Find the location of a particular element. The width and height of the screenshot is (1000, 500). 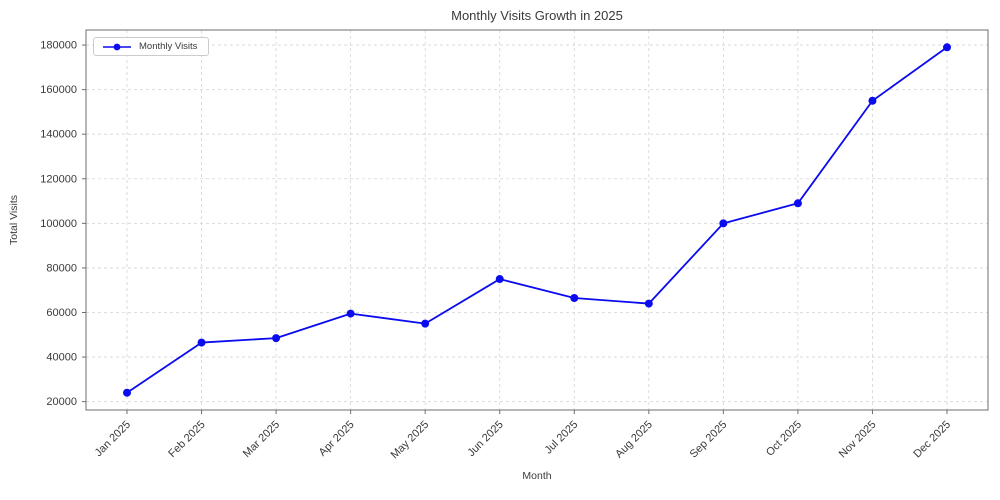

x-tick-label: Apr 2025 is located at coordinates (337, 439).